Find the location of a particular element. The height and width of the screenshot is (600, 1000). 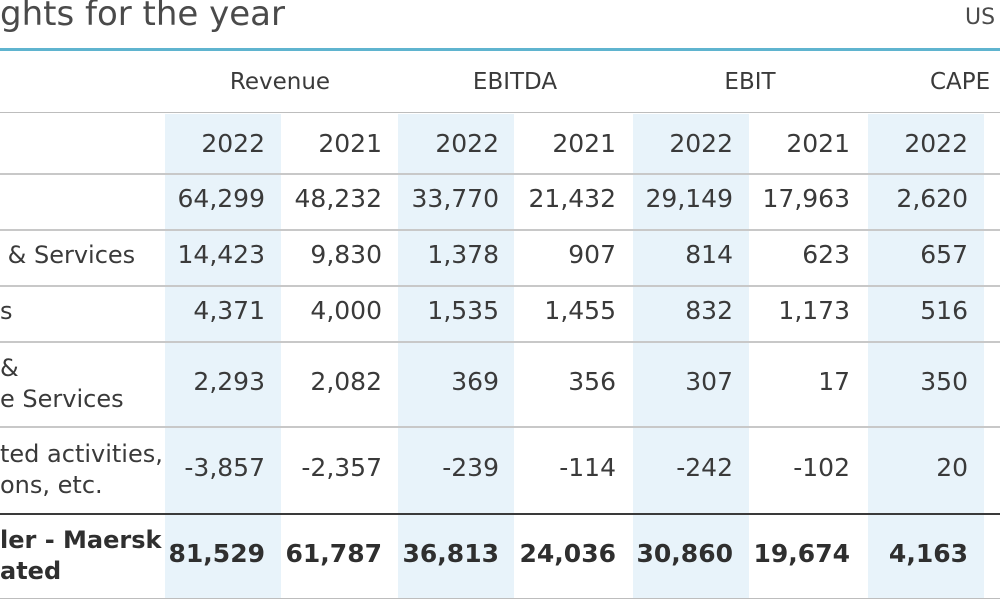

row-label: s is located at coordinates (6, 311).